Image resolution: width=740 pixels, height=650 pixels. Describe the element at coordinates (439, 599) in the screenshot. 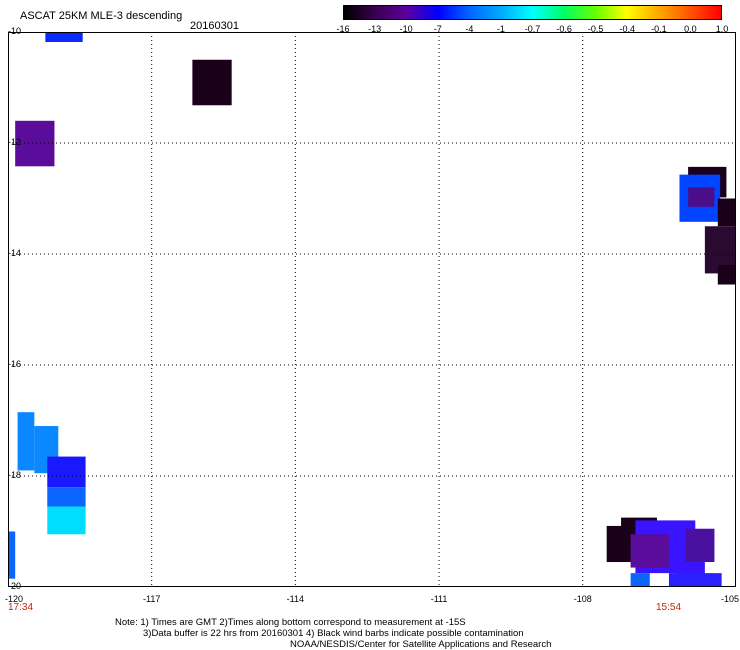

I see `x-tick-label: -111` at that location.